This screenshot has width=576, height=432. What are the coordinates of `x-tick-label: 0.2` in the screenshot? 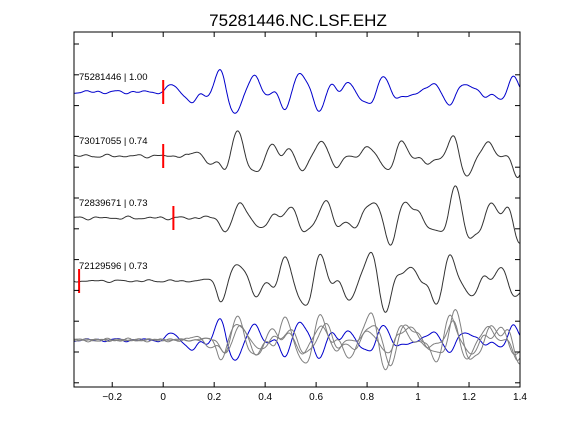 It's located at (214, 397).